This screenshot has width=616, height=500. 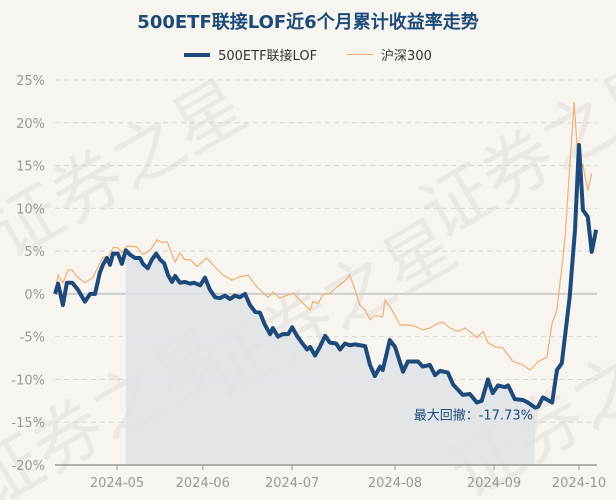 What do you see at coordinates (292, 483) in the screenshot?
I see `x-tick-label: 2024-07` at bounding box center [292, 483].